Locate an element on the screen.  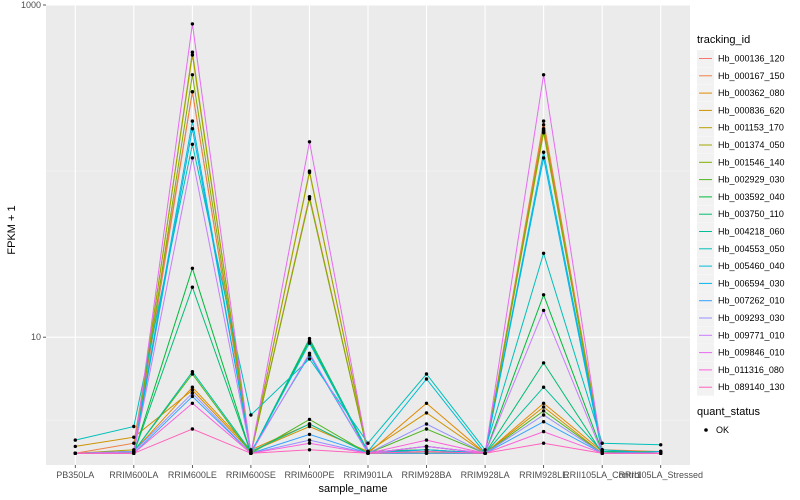
x-tick-label: RRIM600SE is located at coordinates (251, 475).